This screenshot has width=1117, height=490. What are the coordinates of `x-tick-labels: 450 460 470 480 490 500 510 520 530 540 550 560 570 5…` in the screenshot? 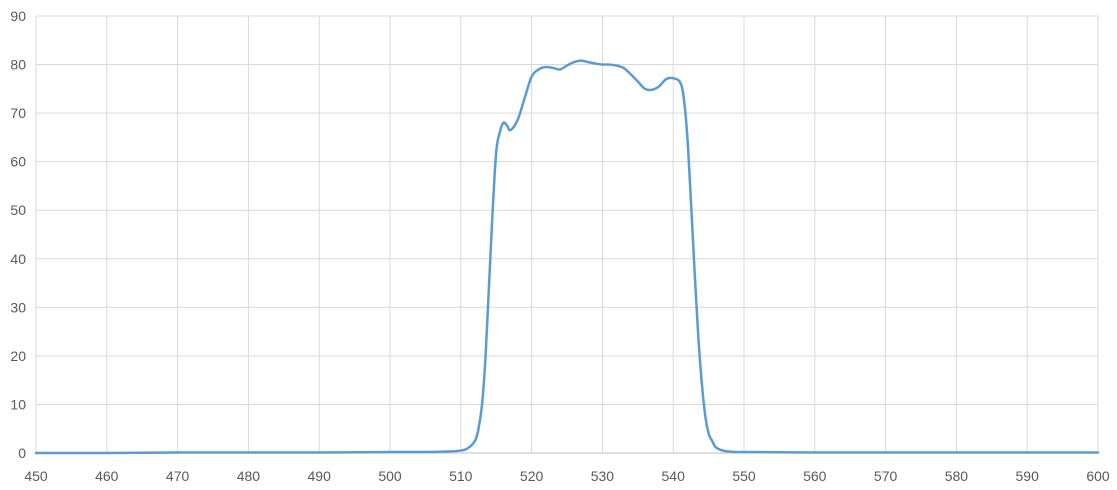 It's located at (567, 476).